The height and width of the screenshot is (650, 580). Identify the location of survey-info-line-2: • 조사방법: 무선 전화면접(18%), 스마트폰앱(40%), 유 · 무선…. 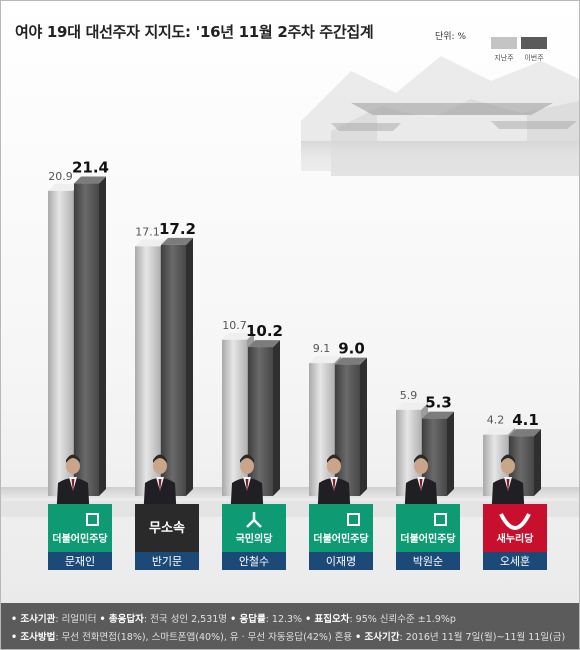
(288, 636).